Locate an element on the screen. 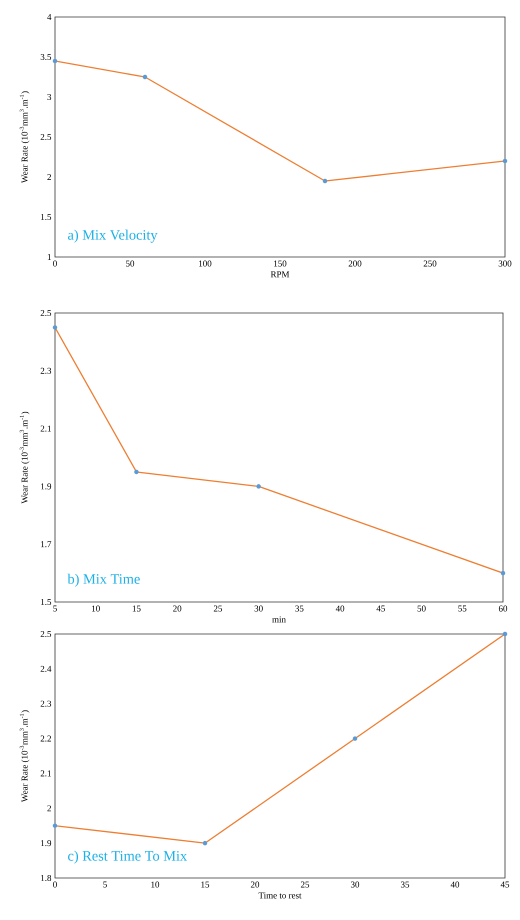  y-tick-label: 3 is located at coordinates (49, 97).